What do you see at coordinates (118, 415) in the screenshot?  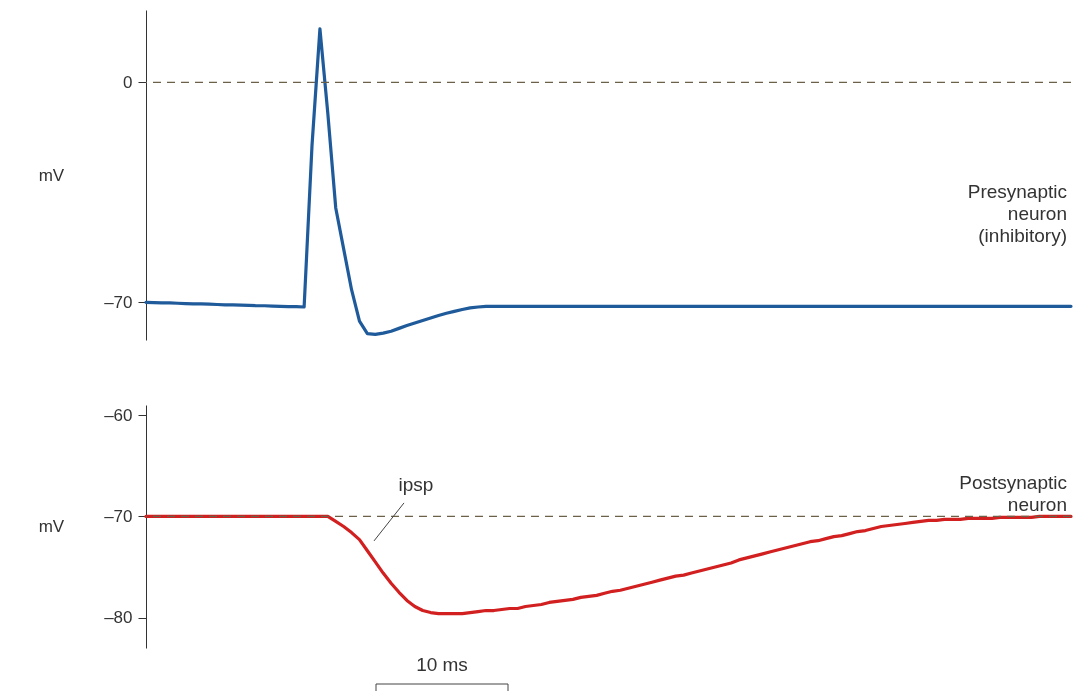 I see `y-tick-label: –60` at bounding box center [118, 415].